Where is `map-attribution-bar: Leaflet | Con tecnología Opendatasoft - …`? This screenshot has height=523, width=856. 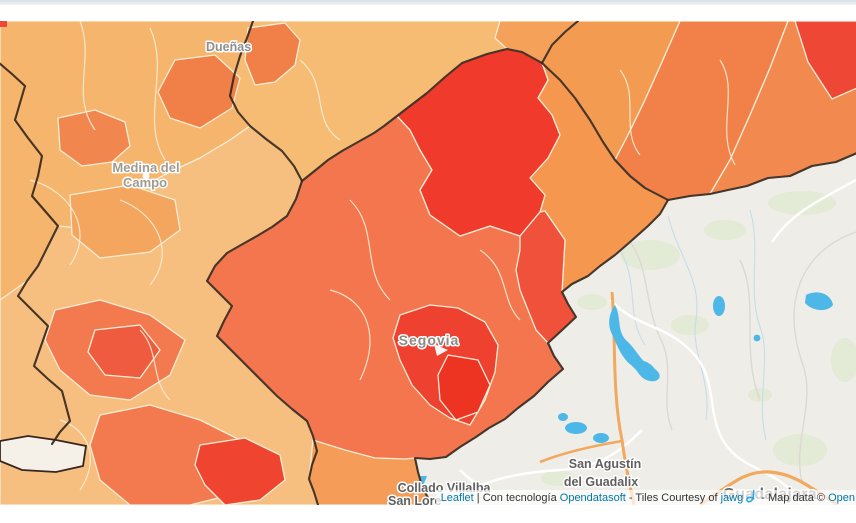 map-attribution-bar: Leaflet | Con tecnología Opendatasoft - … is located at coordinates (645, 499).